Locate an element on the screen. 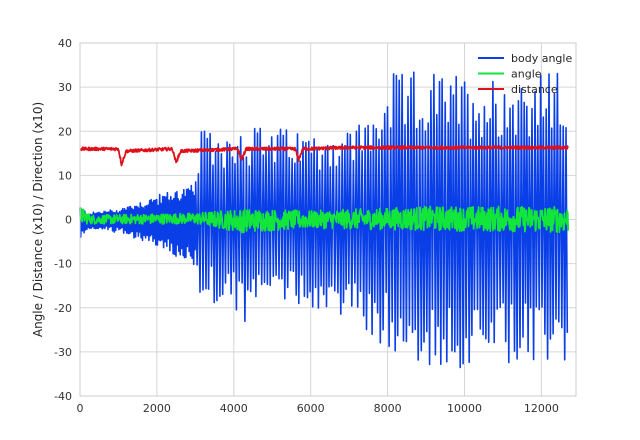  y-tick-label: -10 is located at coordinates (63, 264).